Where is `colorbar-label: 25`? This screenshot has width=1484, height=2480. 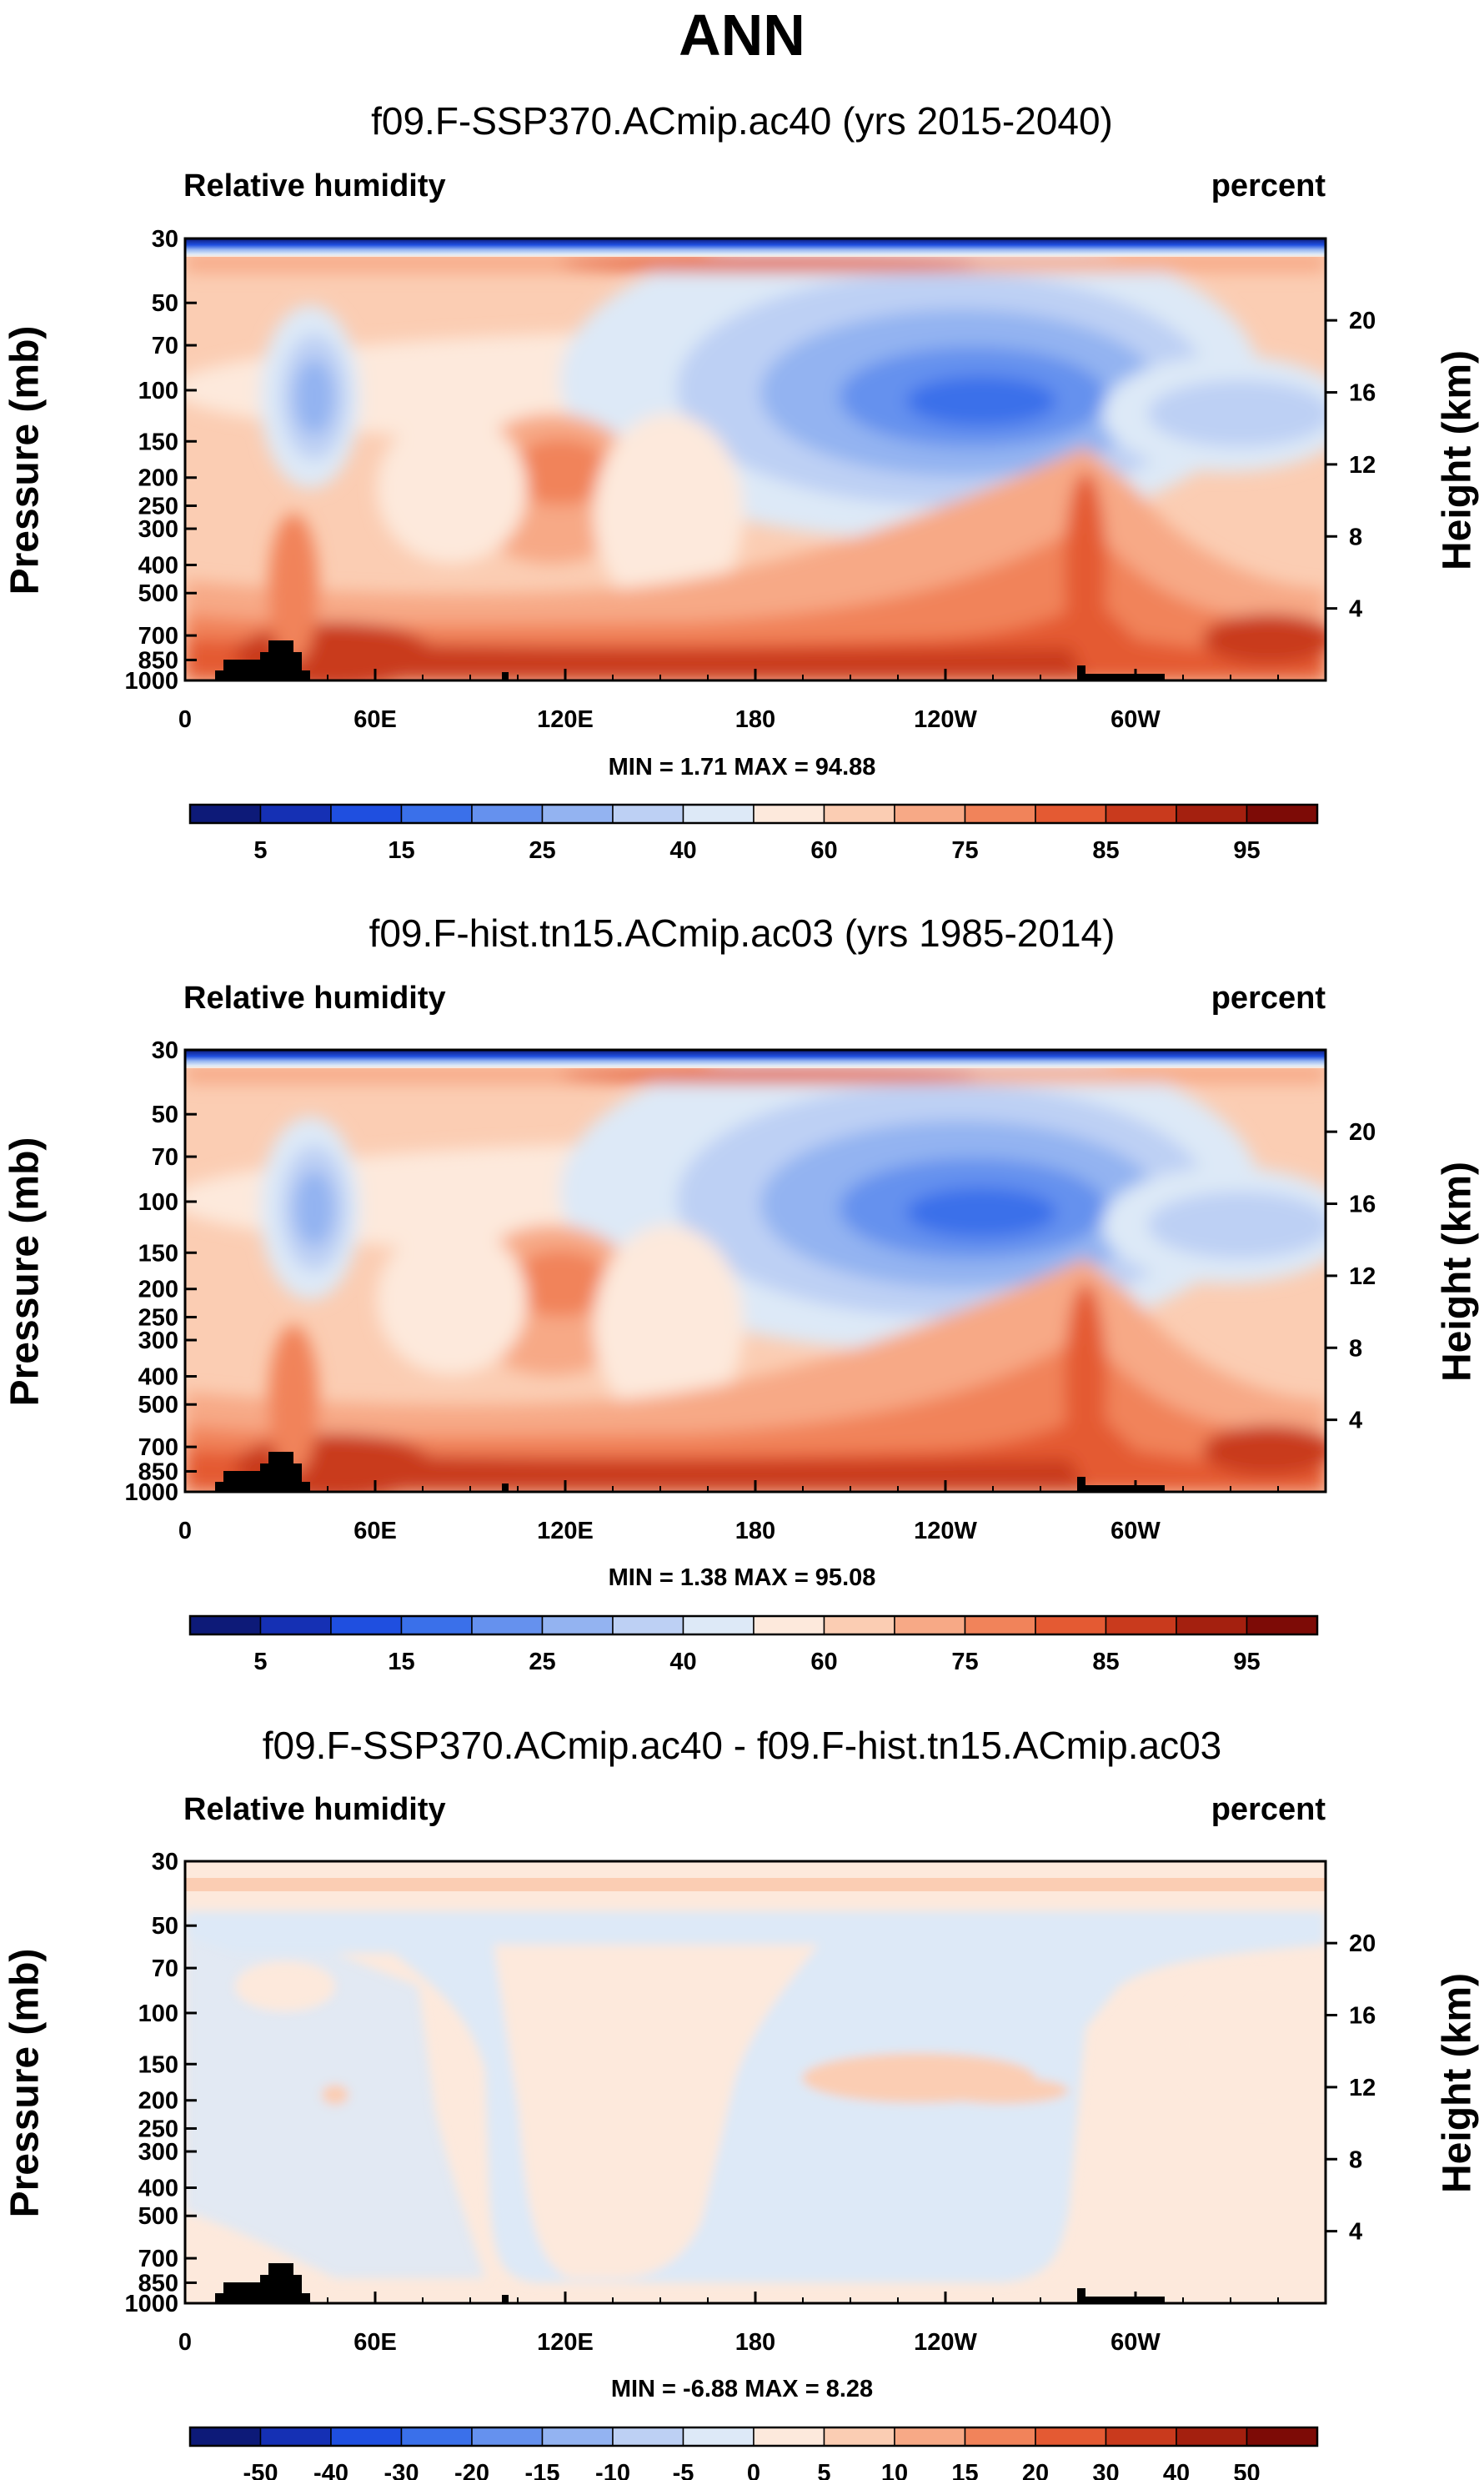
colorbar-label: 25 is located at coordinates (542, 1662).